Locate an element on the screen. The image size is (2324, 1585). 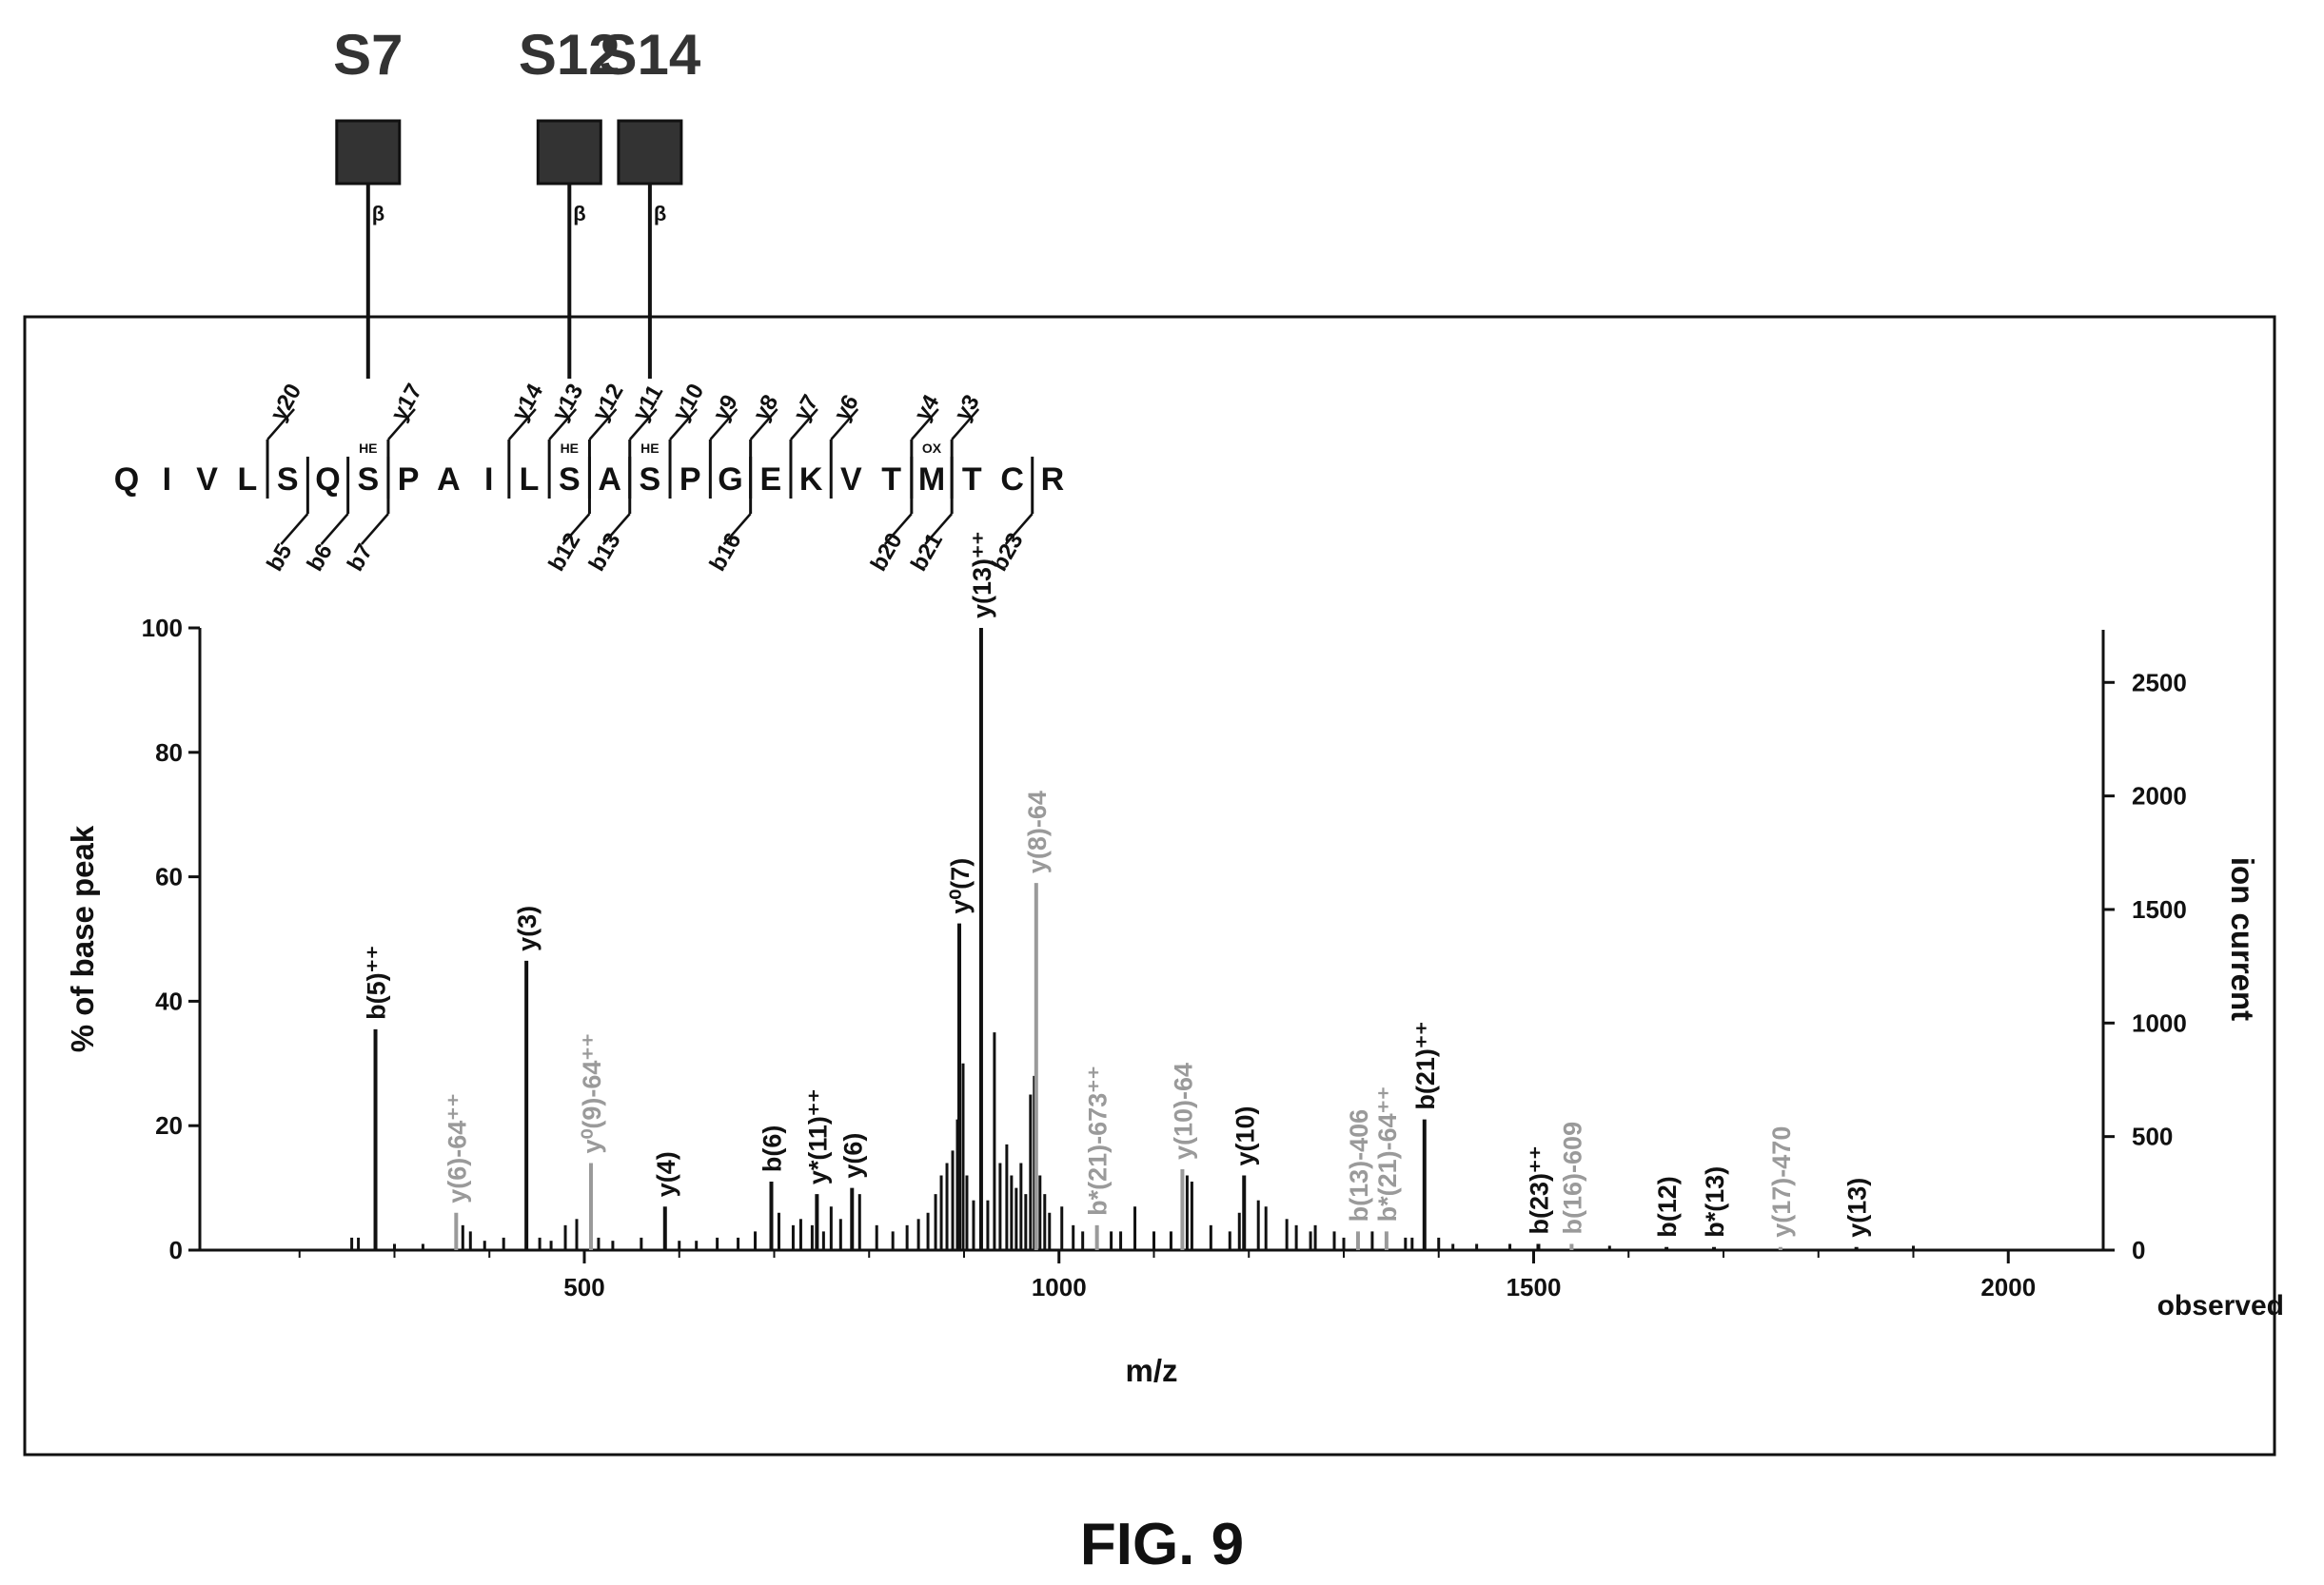
glycosite-label: S14 is located at coordinates (650, 55).